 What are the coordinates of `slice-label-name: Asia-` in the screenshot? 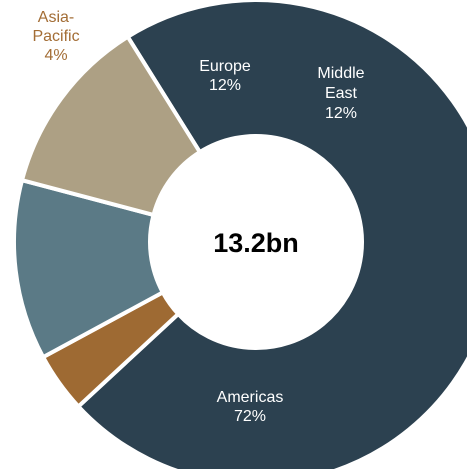 It's located at (56, 17).